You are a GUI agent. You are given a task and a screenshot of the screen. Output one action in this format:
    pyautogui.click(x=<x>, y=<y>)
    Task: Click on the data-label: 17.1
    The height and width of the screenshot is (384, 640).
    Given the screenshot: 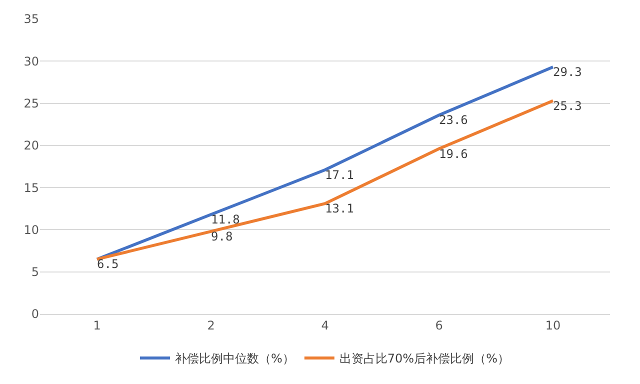 What is the action you would take?
    pyautogui.click(x=339, y=175)
    